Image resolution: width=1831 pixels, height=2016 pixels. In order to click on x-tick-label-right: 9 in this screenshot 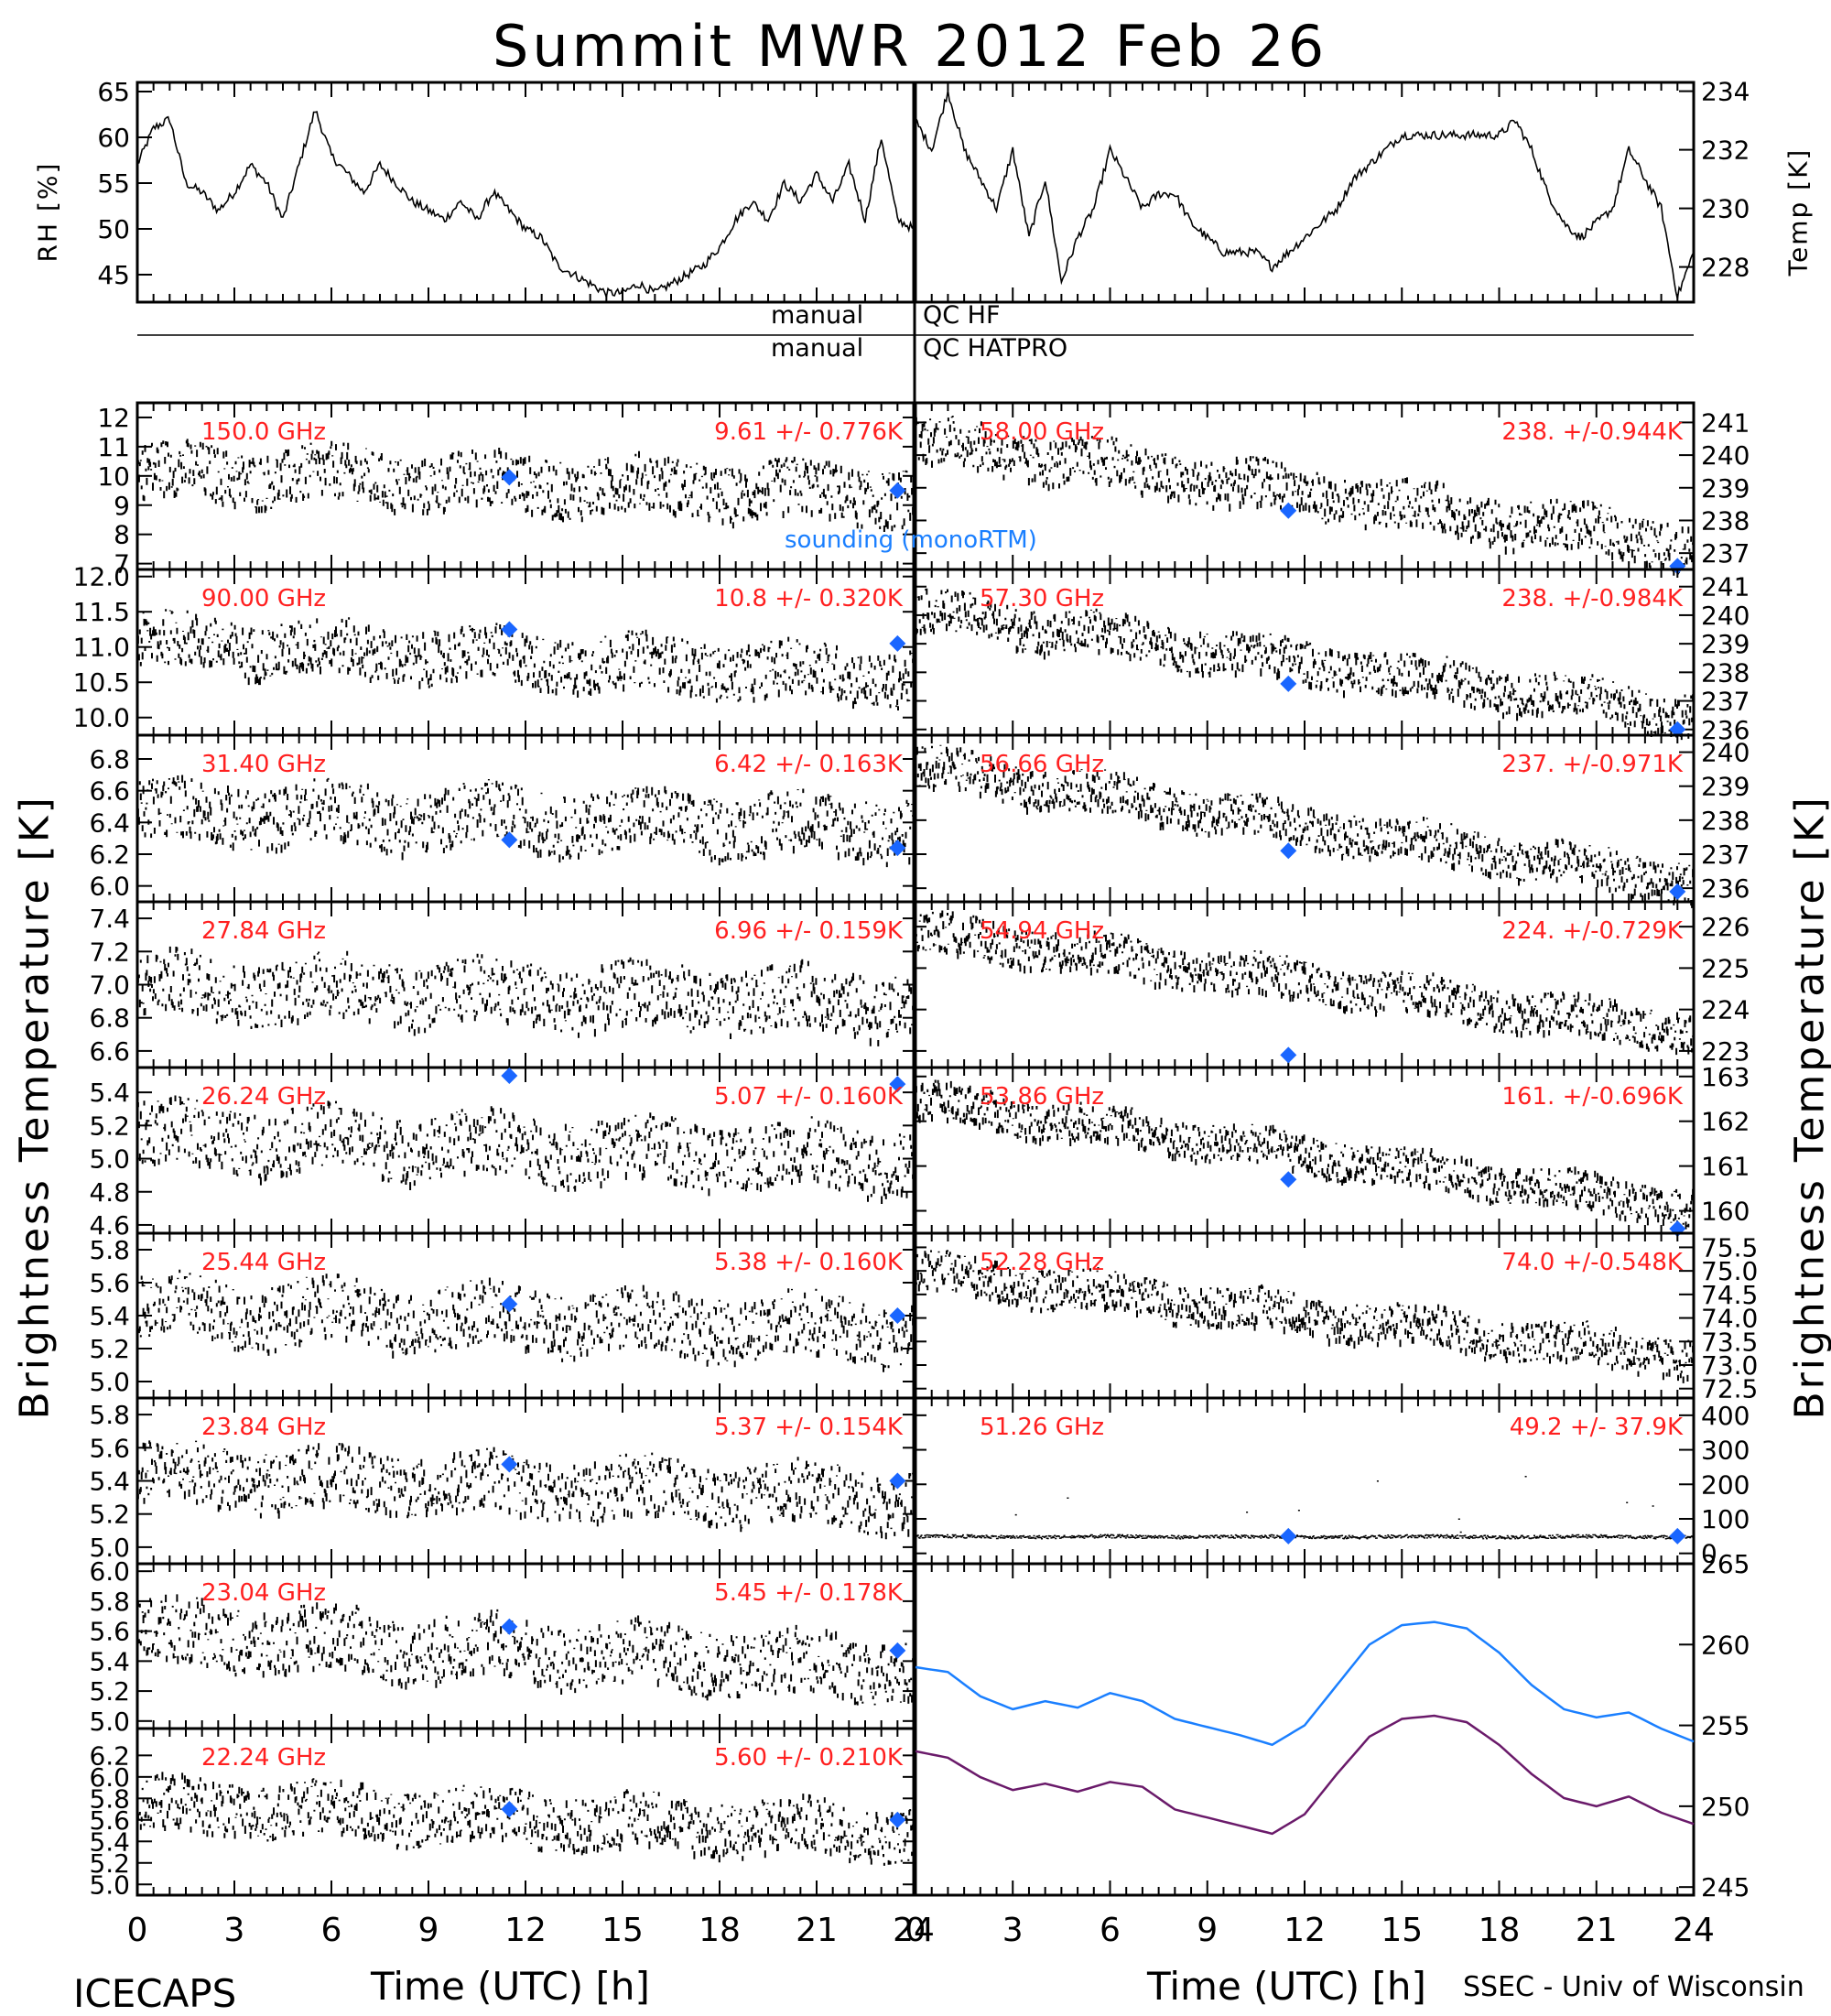, I will do `click(1207, 1930)`.